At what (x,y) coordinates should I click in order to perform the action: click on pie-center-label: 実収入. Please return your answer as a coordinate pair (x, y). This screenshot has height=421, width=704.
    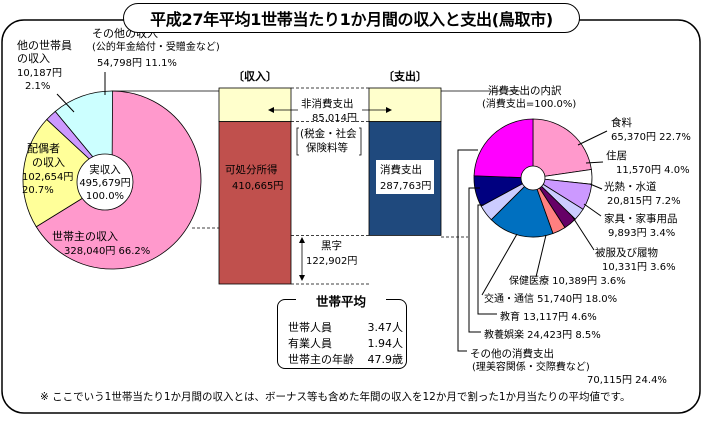
    Looking at the image, I should click on (105, 169).